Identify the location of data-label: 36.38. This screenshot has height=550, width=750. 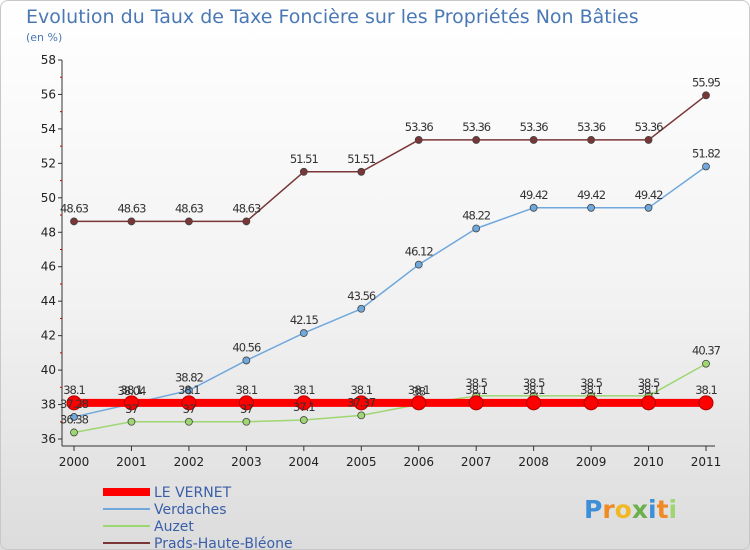
(74, 419).